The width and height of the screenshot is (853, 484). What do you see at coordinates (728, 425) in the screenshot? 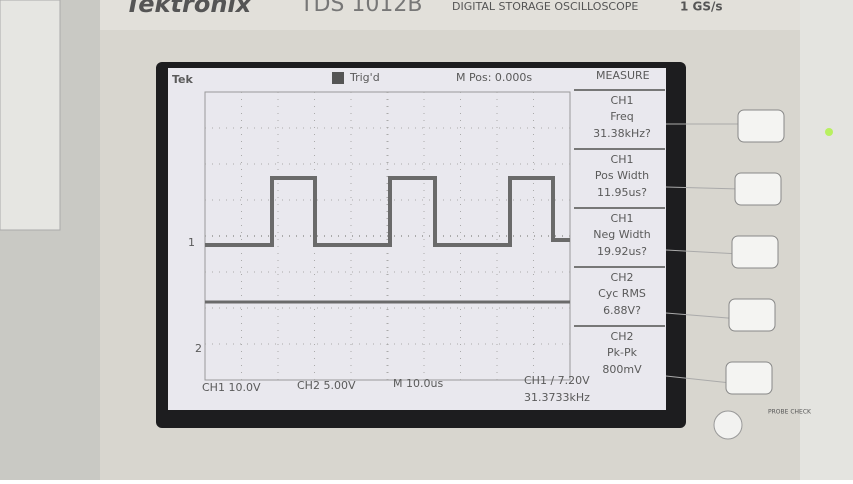
I see `probe-button` at bounding box center [728, 425].